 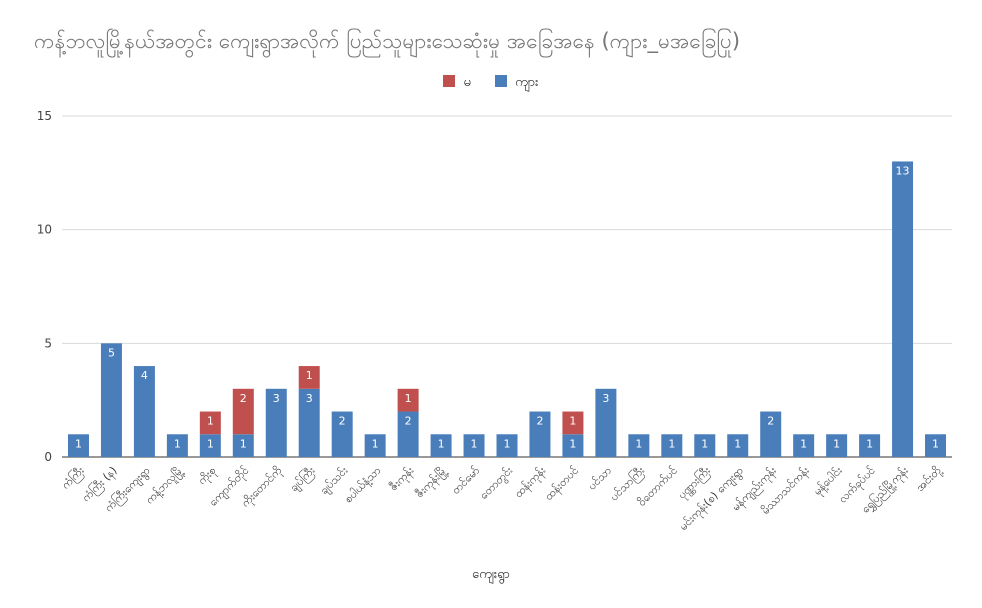 I want to click on x-tick-label: ချပ်ကြီး, so click(x=303, y=479).